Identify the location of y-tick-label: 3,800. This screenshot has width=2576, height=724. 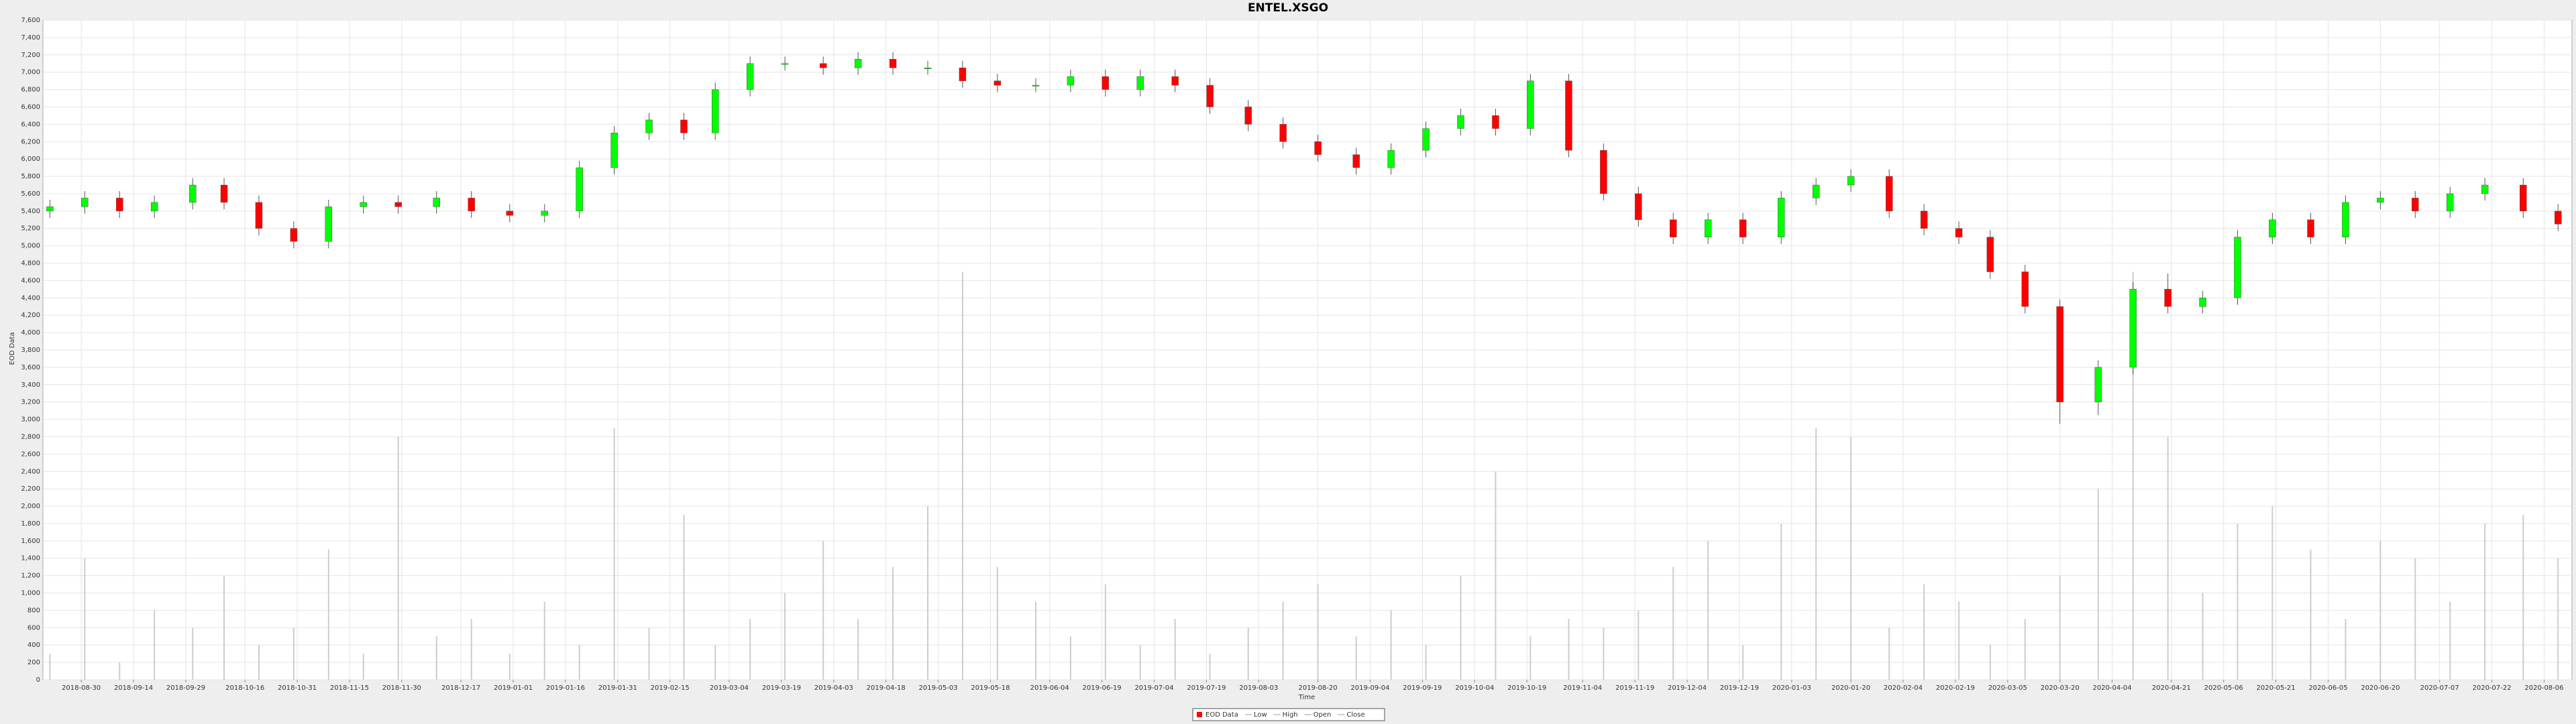
(30, 351).